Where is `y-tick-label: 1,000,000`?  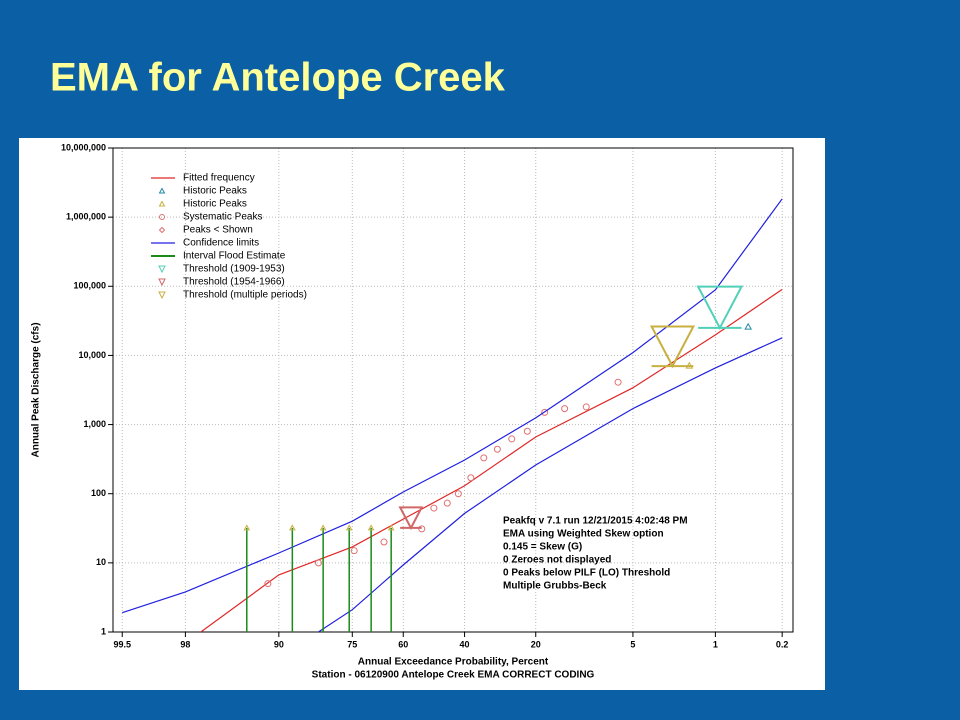
y-tick-label: 1,000,000 is located at coordinates (86, 217).